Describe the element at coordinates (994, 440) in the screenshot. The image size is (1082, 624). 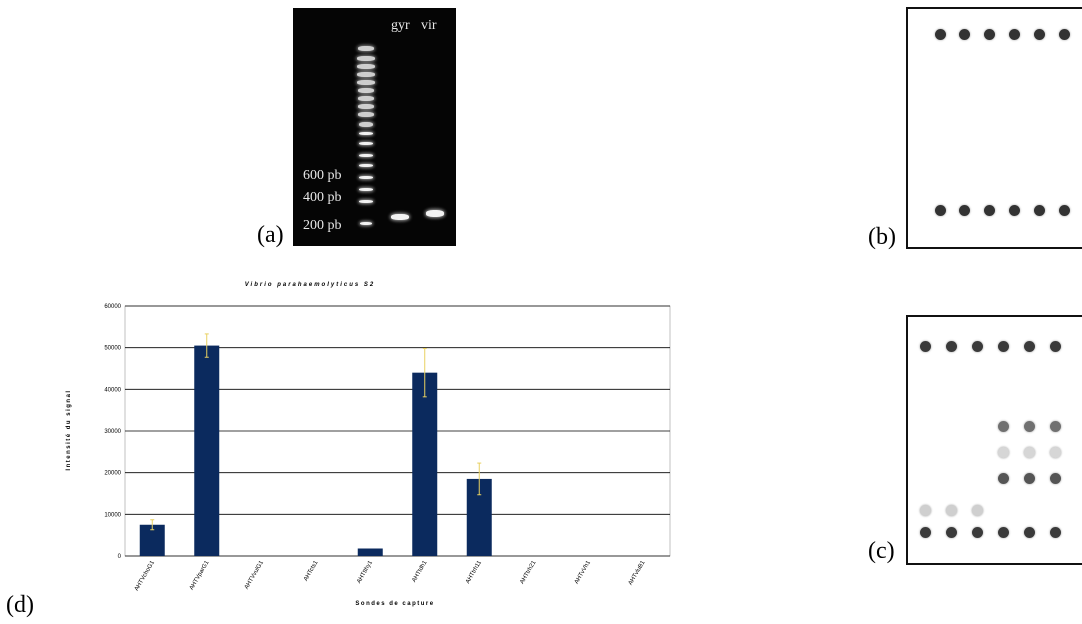
I see `blot-c` at that location.